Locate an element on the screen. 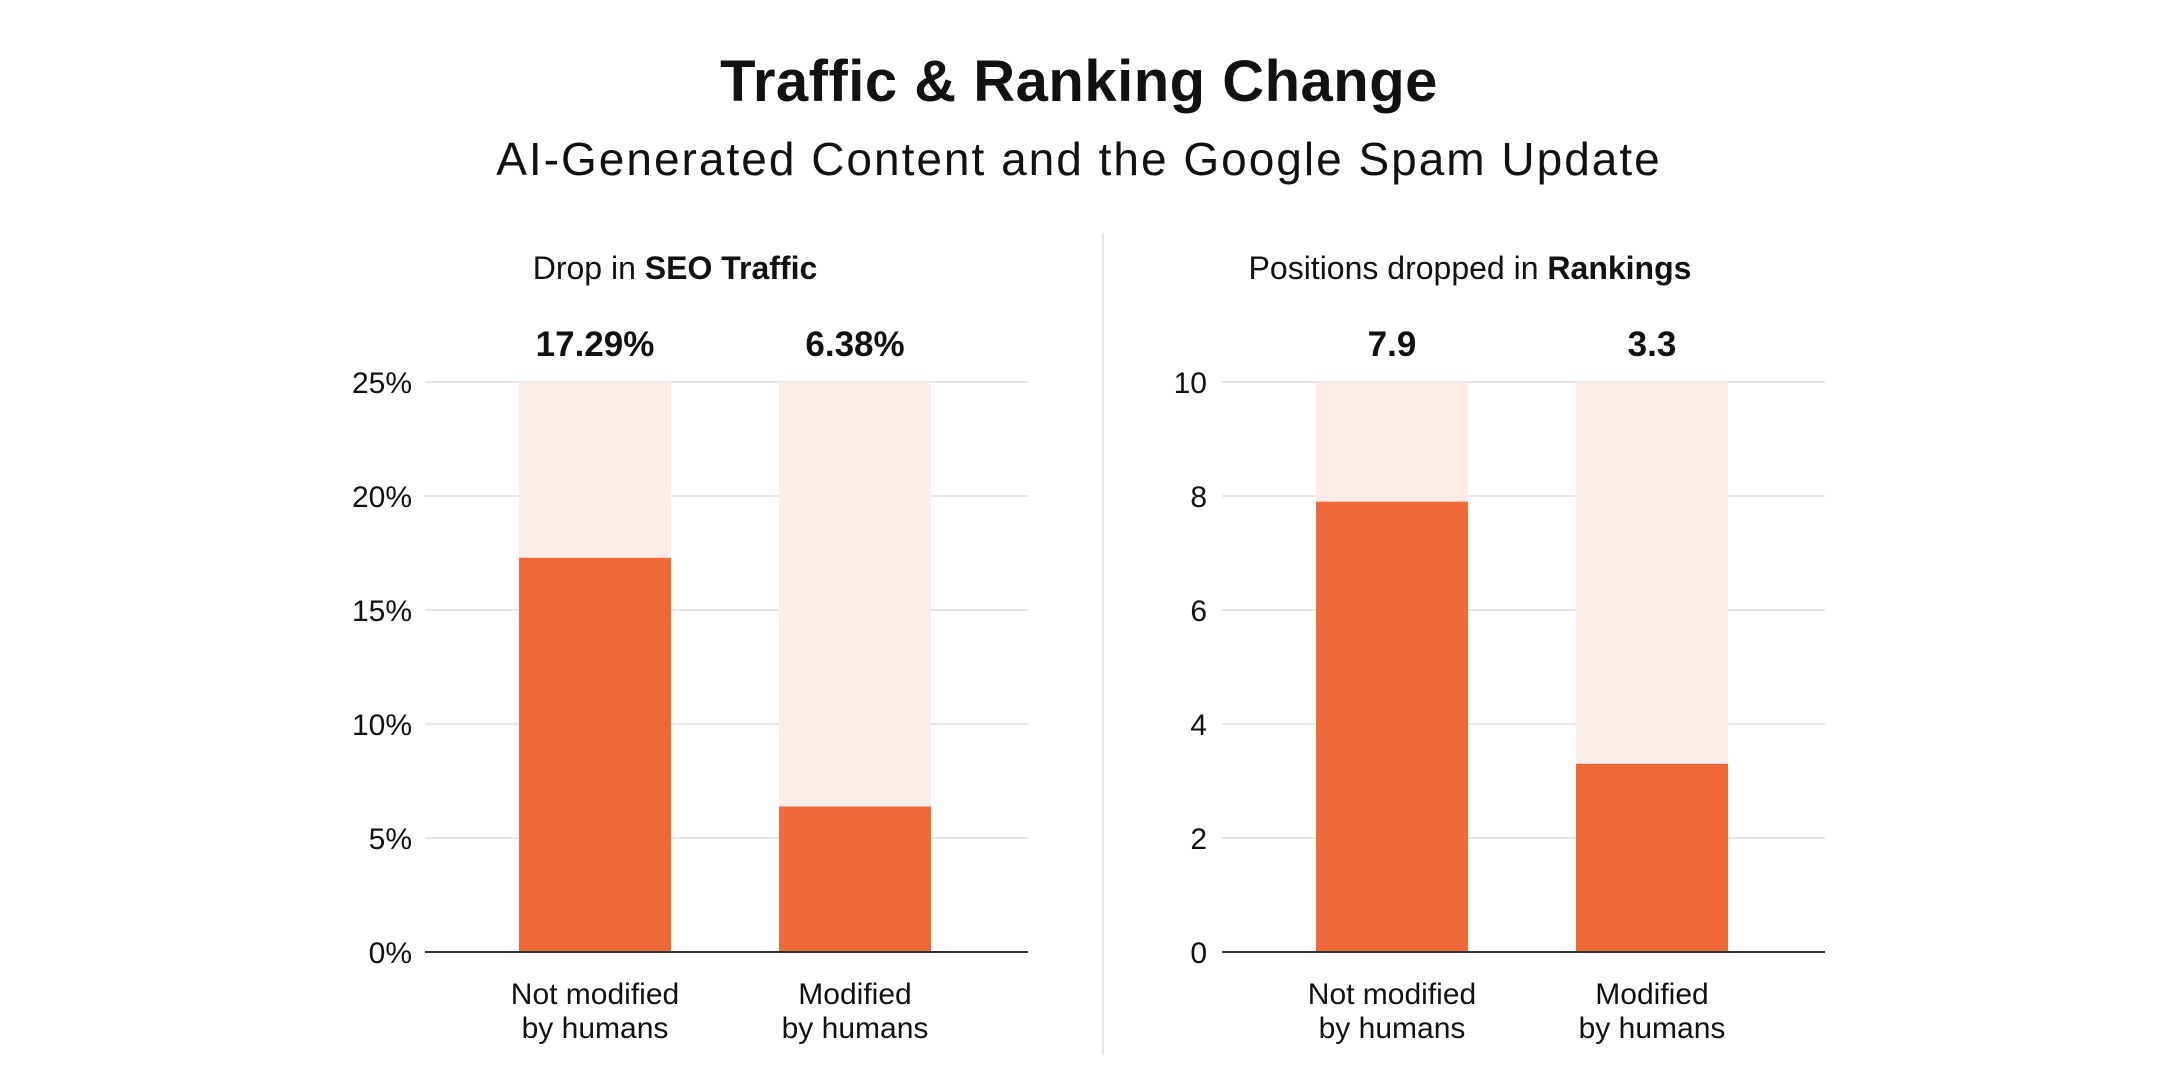  chart0-value-label: 17.29% is located at coordinates (595, 344).